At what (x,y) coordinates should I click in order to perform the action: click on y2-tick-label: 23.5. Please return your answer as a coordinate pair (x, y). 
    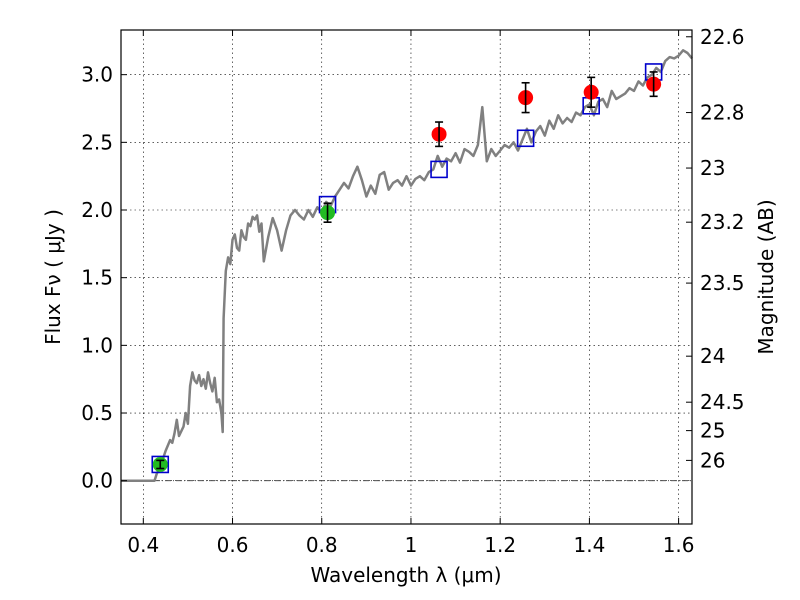
    Looking at the image, I should click on (722, 283).